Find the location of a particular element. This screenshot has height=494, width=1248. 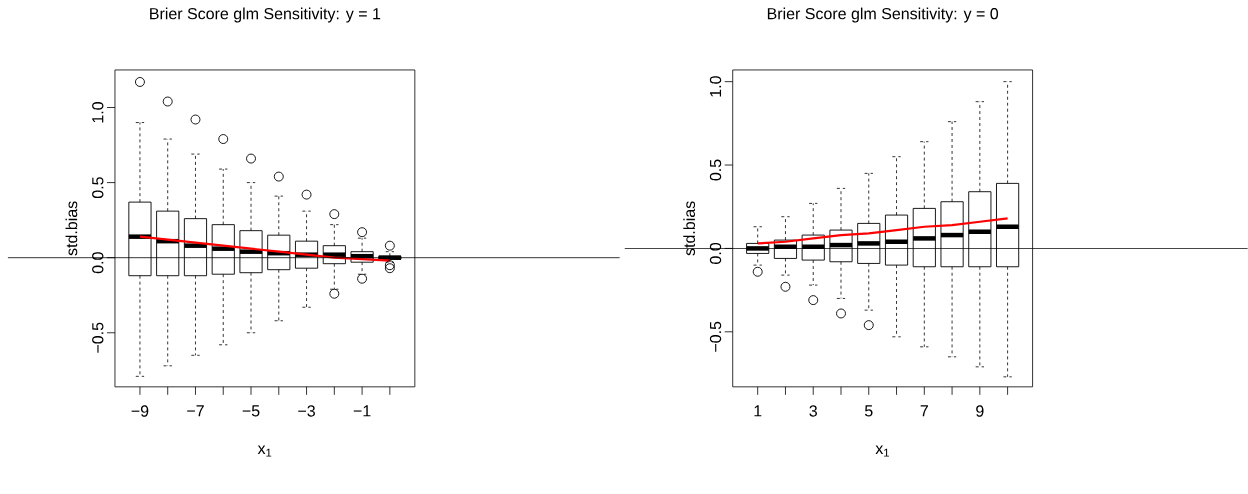

x-tick-label: −7 is located at coordinates (195, 411).